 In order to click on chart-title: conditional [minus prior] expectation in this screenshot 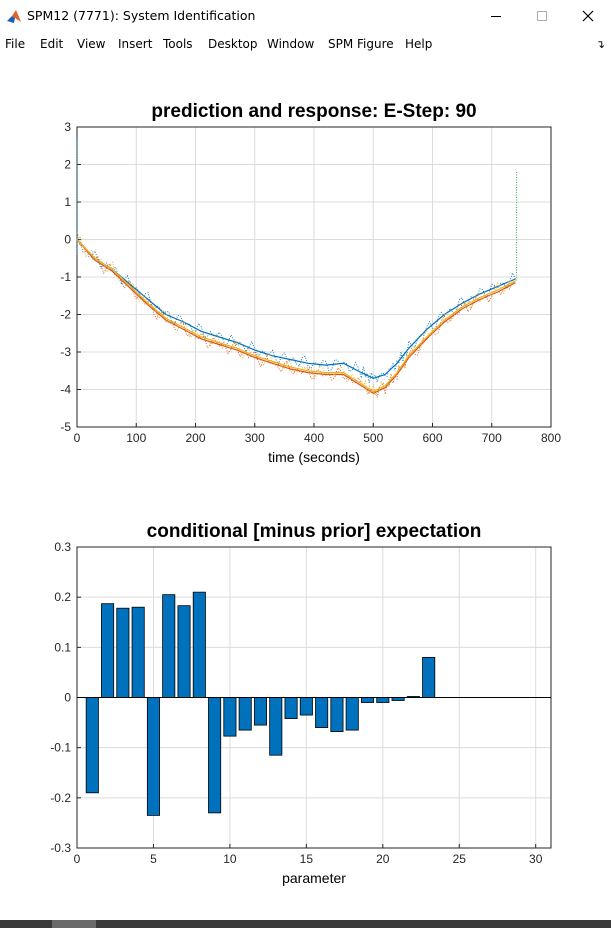, I will do `click(314, 531)`.